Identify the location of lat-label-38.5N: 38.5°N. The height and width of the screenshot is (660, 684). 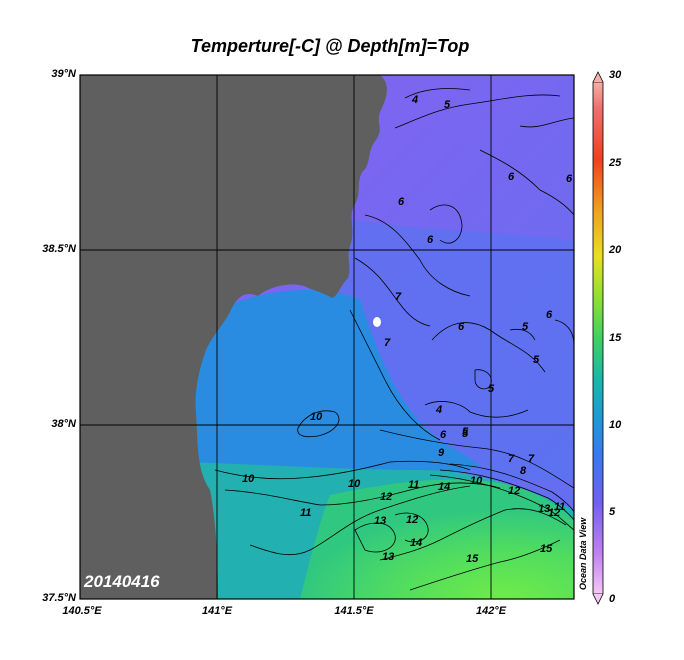
(59, 249).